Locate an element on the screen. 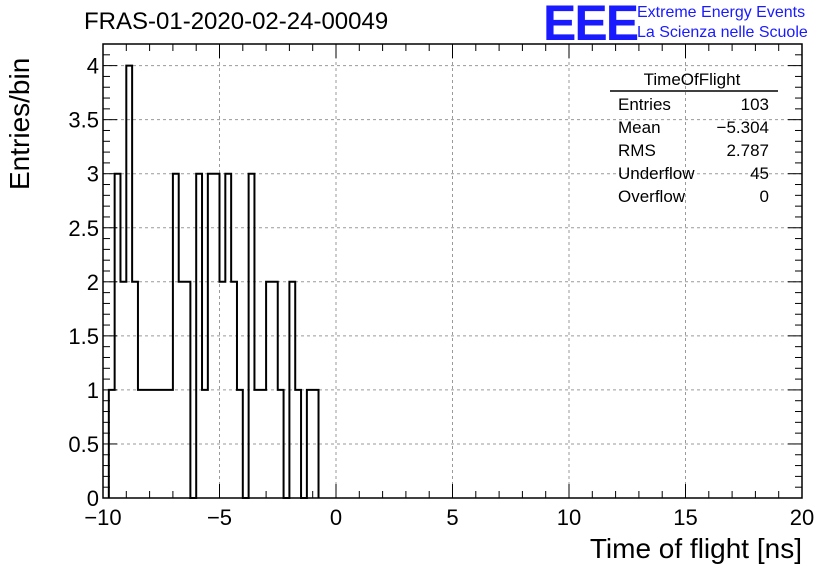 This screenshot has height=572, width=836. stats-row-value: 103 is located at coordinates (755, 104).